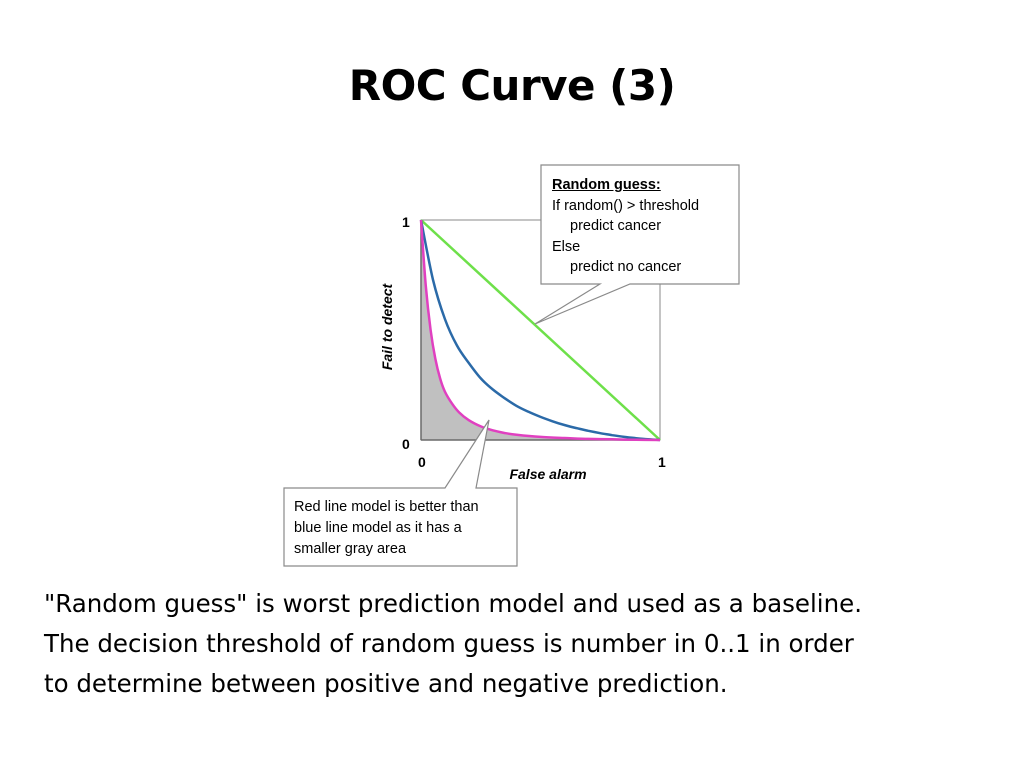 The image size is (1024, 768). Describe the element at coordinates (547, 474) in the screenshot. I see `x-axis-label: False alarm` at that location.